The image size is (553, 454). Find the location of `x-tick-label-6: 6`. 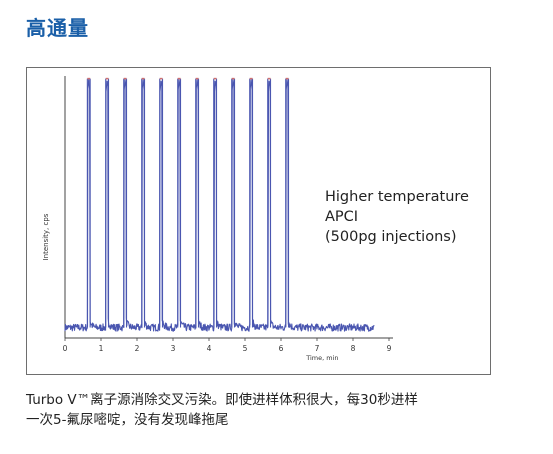

x-tick-label-6: 6 is located at coordinates (281, 348).